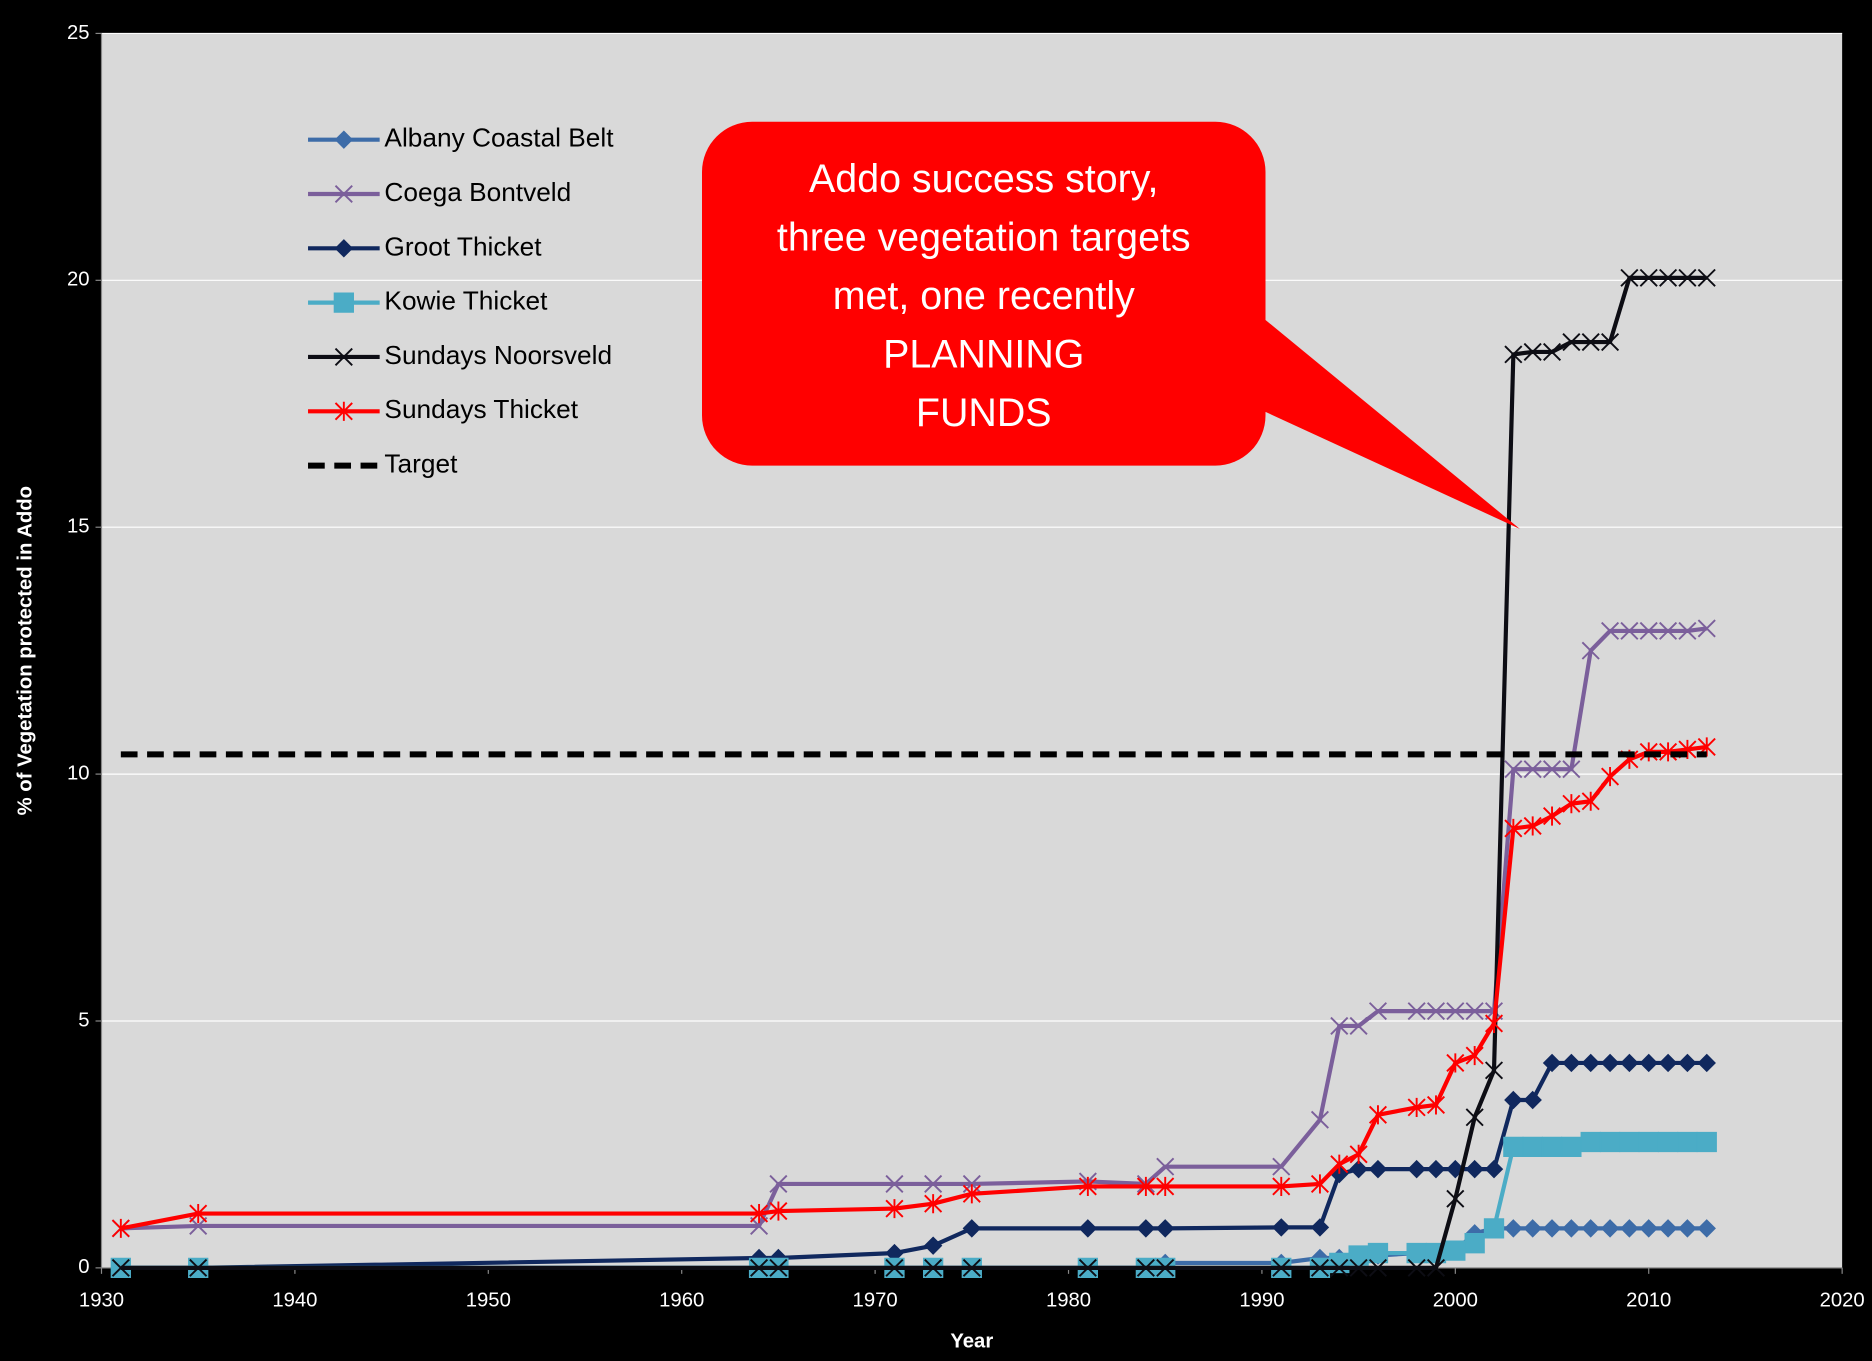  What do you see at coordinates (78, 280) in the screenshot?
I see `y-tick-label: 20` at bounding box center [78, 280].